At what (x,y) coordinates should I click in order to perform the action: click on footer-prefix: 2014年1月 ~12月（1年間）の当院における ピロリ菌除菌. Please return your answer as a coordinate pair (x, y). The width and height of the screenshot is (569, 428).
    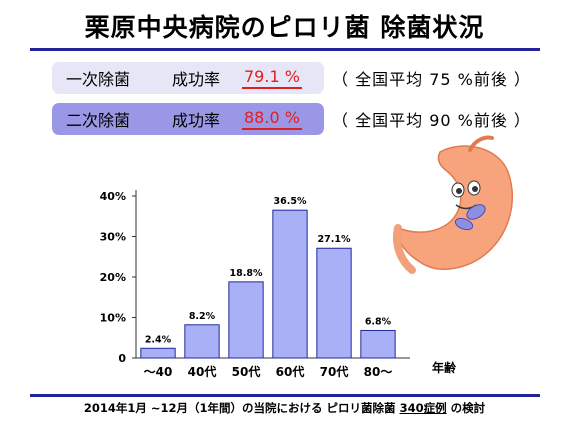
    Looking at the image, I should click on (241, 408).